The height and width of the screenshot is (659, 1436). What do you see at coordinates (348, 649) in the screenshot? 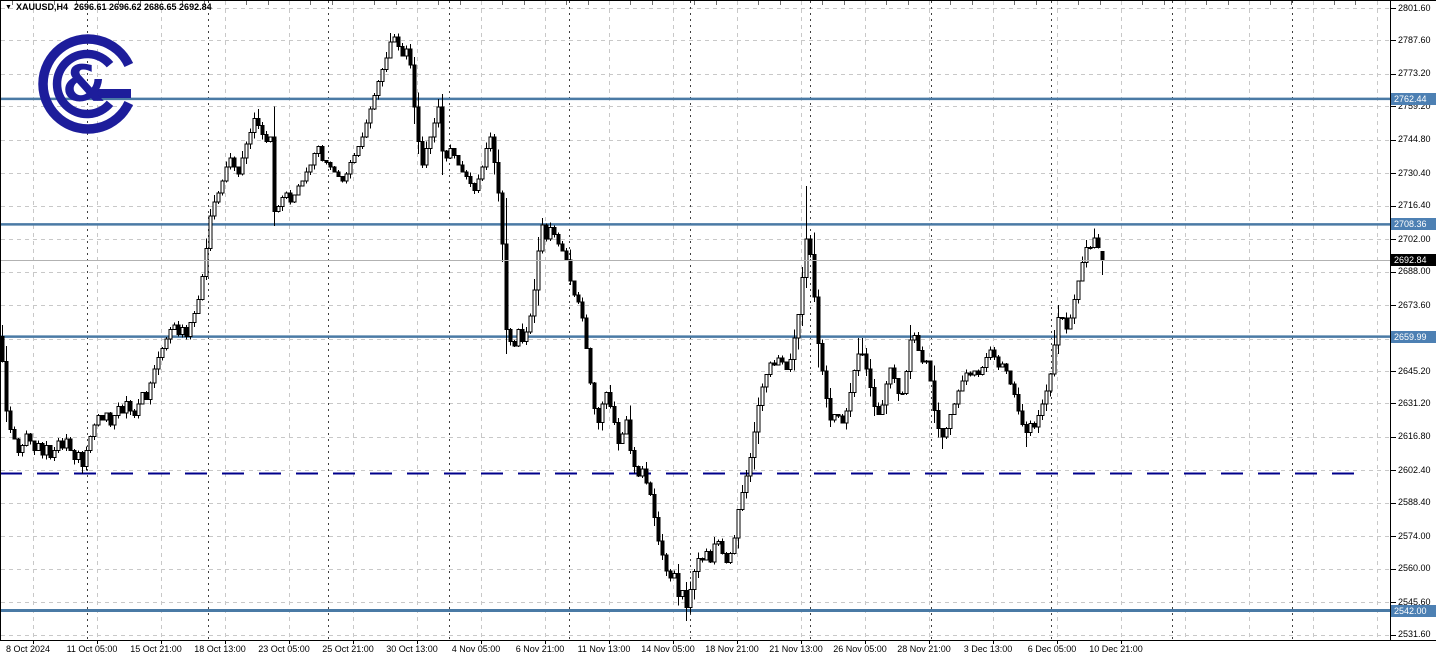
I see `x-date-label: 25 Oct 21:00` at bounding box center [348, 649].